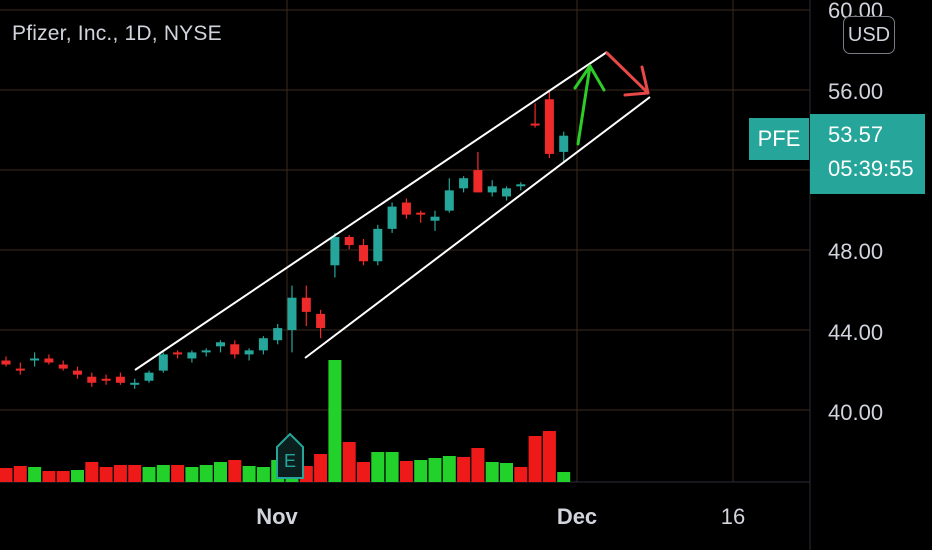  What do you see at coordinates (500, 516) in the screenshot?
I see `x-axis-ticks: Nov Dec 16` at bounding box center [500, 516].